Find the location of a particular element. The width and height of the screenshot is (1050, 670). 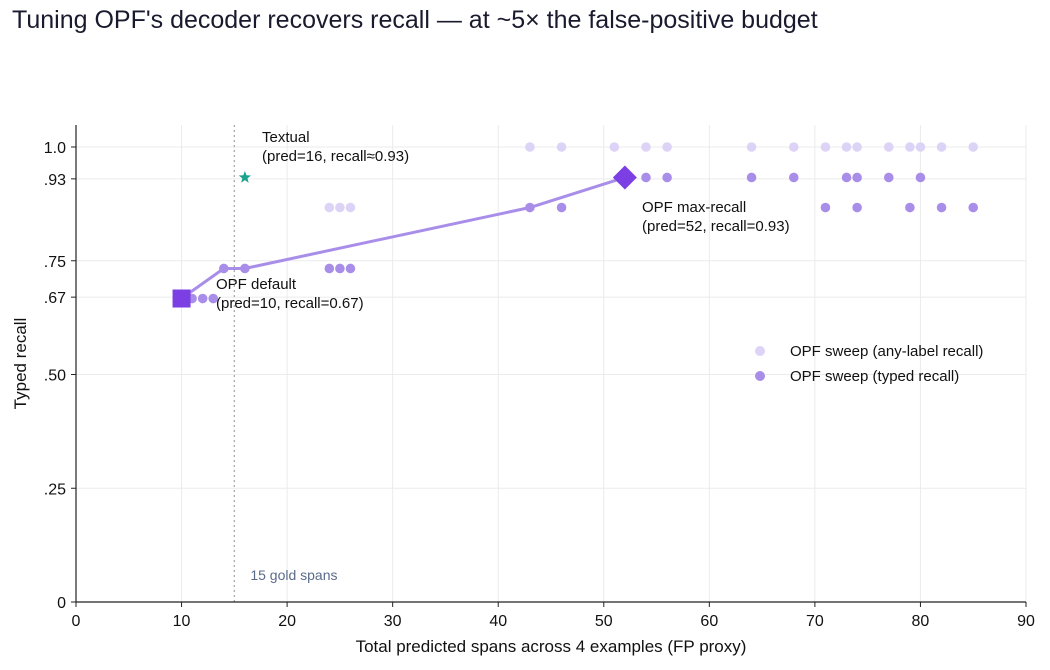

gold-spans-label: 15 gold spans is located at coordinates (293, 575).